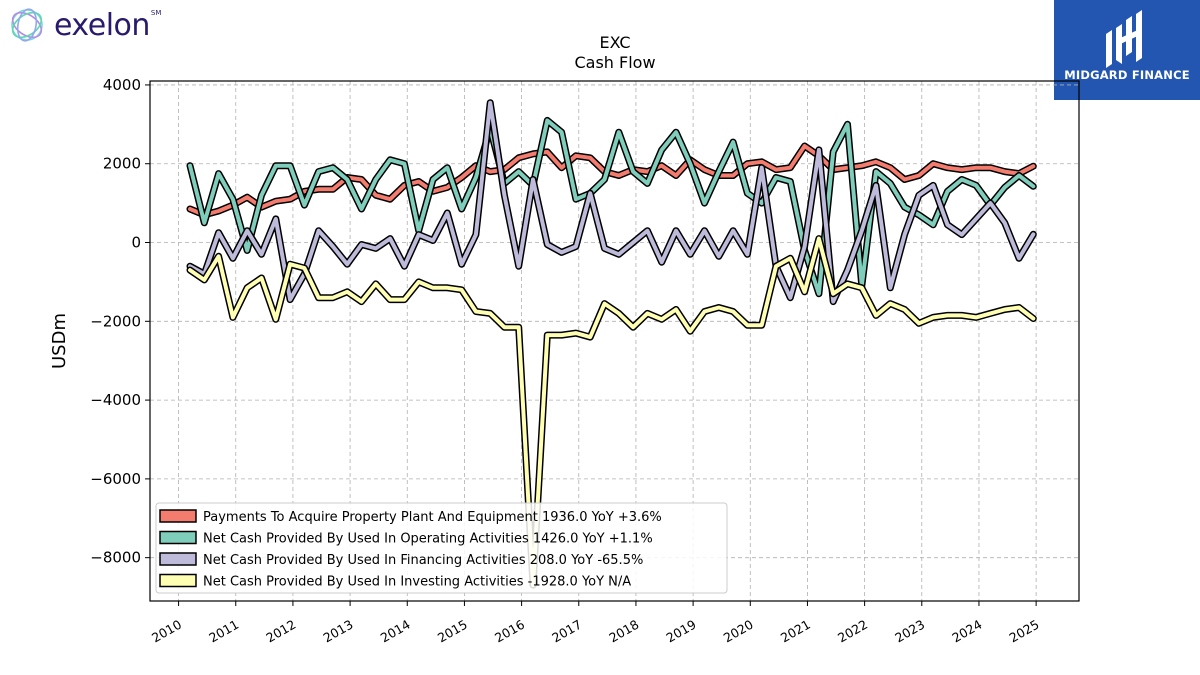  What do you see at coordinates (223, 631) in the screenshot?
I see `x-tick-label: 2011` at bounding box center [223, 631].